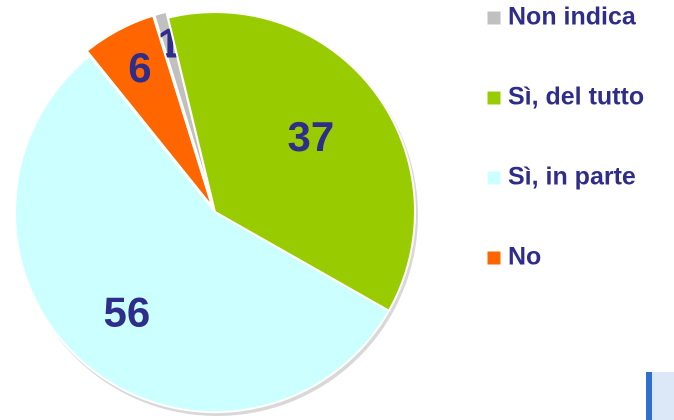 The height and width of the screenshot is (420, 674). What do you see at coordinates (572, 17) in the screenshot?
I see `legend-label: Non indica` at bounding box center [572, 17].